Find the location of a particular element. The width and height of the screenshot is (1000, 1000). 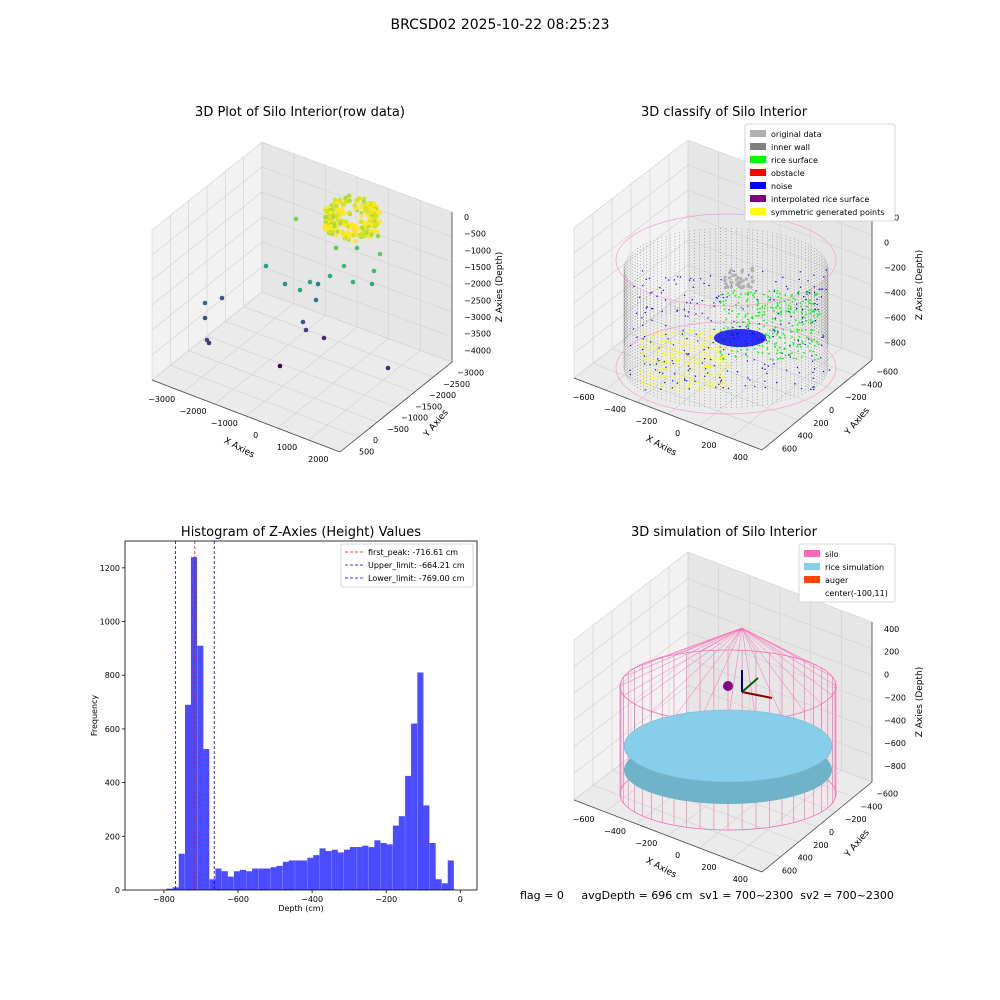

simulation-axis-line is located at coordinates (668, 836).